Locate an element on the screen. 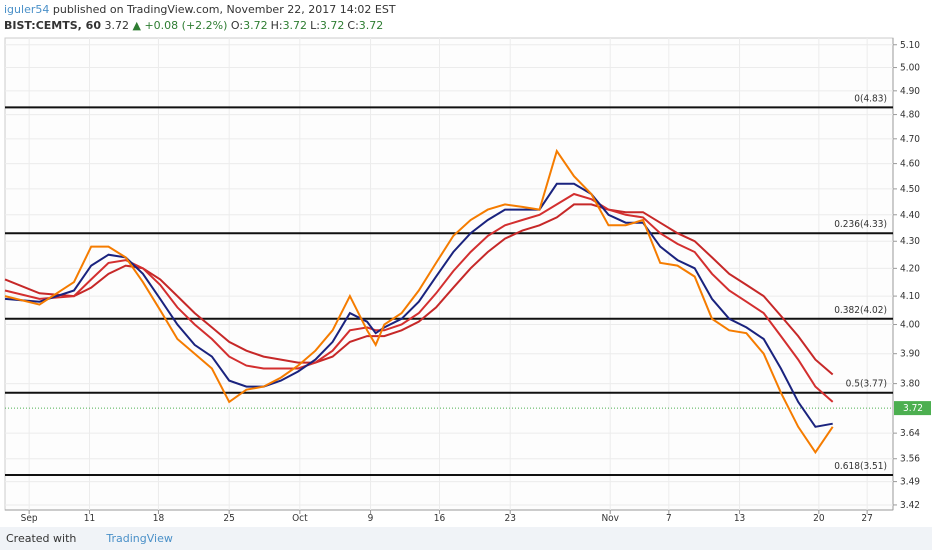 Image resolution: width=932 pixels, height=550 pixels. y-tick-label: 3.49 is located at coordinates (910, 482).